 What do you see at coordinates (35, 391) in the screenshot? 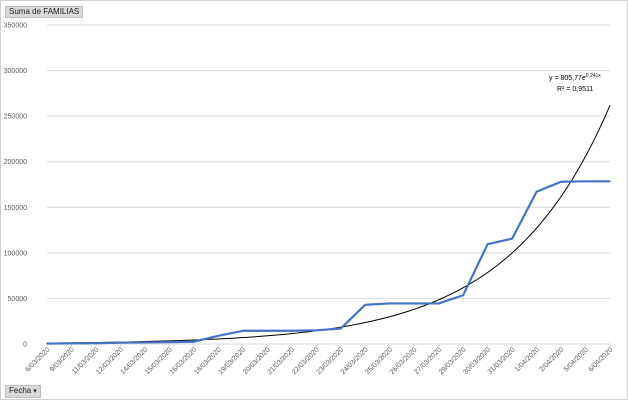
I see `dropdown-arrow-icon: ▾` at bounding box center [35, 391].